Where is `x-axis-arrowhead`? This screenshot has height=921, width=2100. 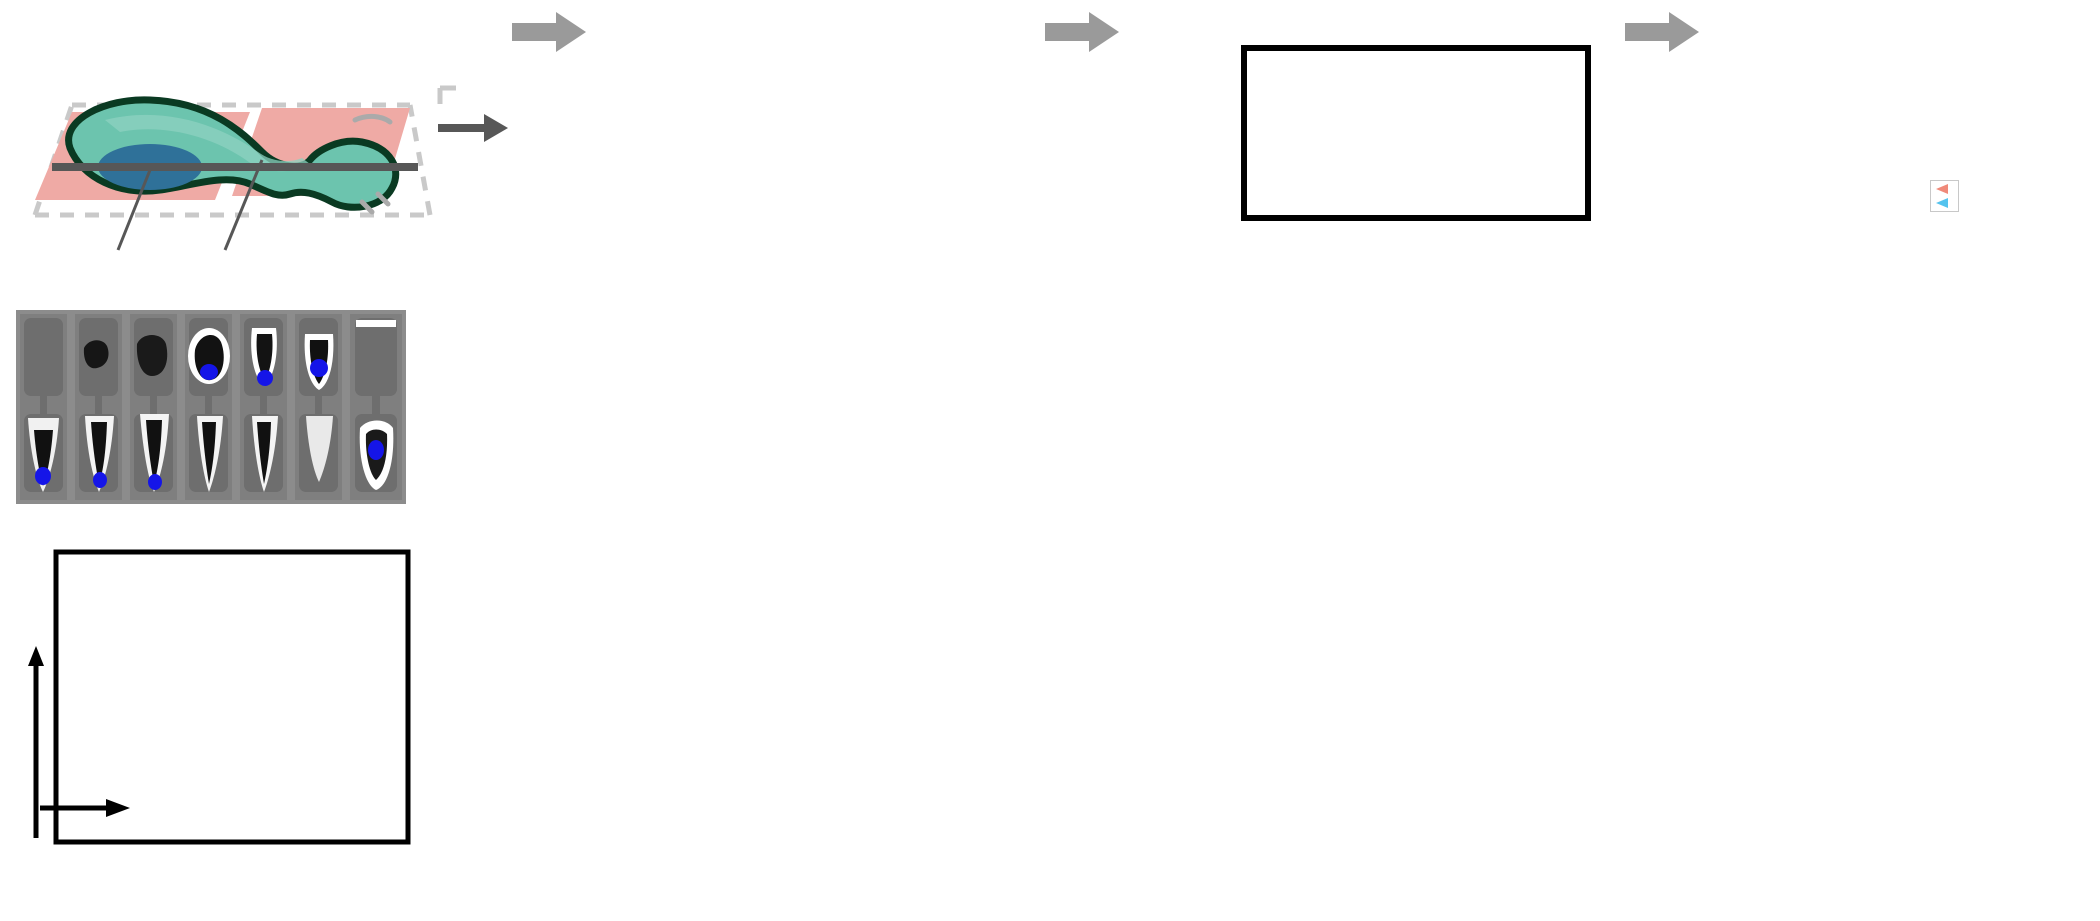 x-axis-arrowhead is located at coordinates (472, 115).